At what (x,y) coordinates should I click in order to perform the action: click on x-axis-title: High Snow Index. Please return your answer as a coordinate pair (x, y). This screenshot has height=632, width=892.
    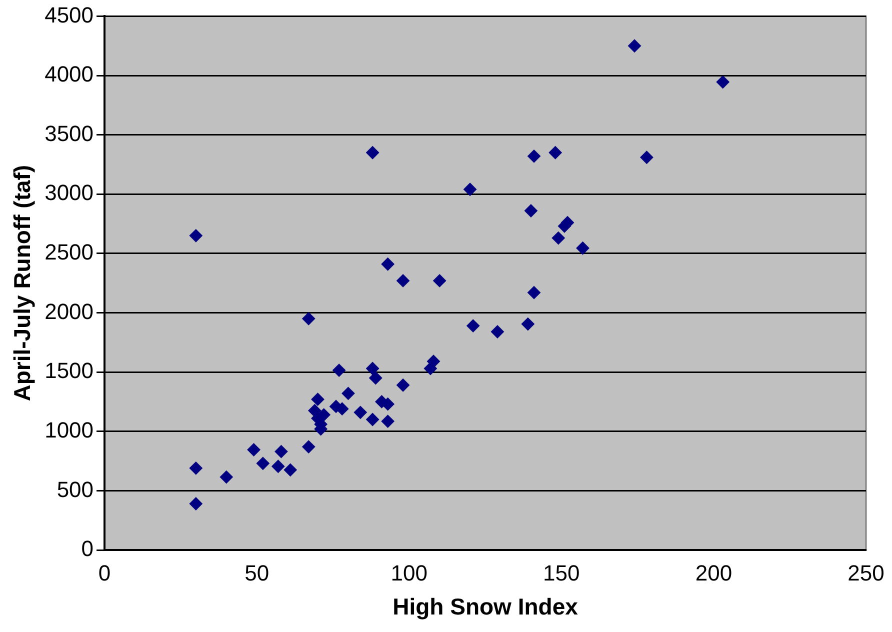
    Looking at the image, I should click on (485, 607).